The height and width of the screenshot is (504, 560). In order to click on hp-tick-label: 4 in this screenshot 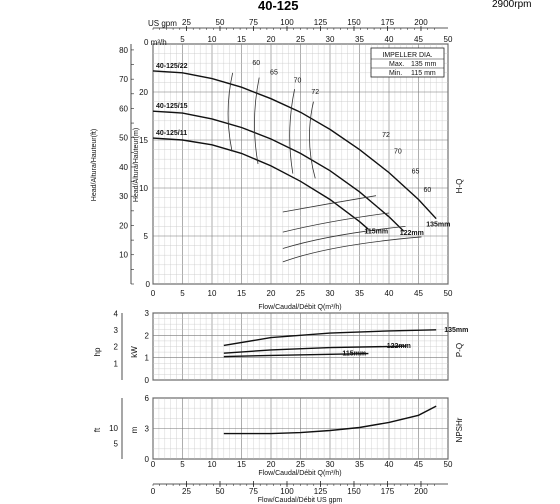, I will do `click(116, 313)`.